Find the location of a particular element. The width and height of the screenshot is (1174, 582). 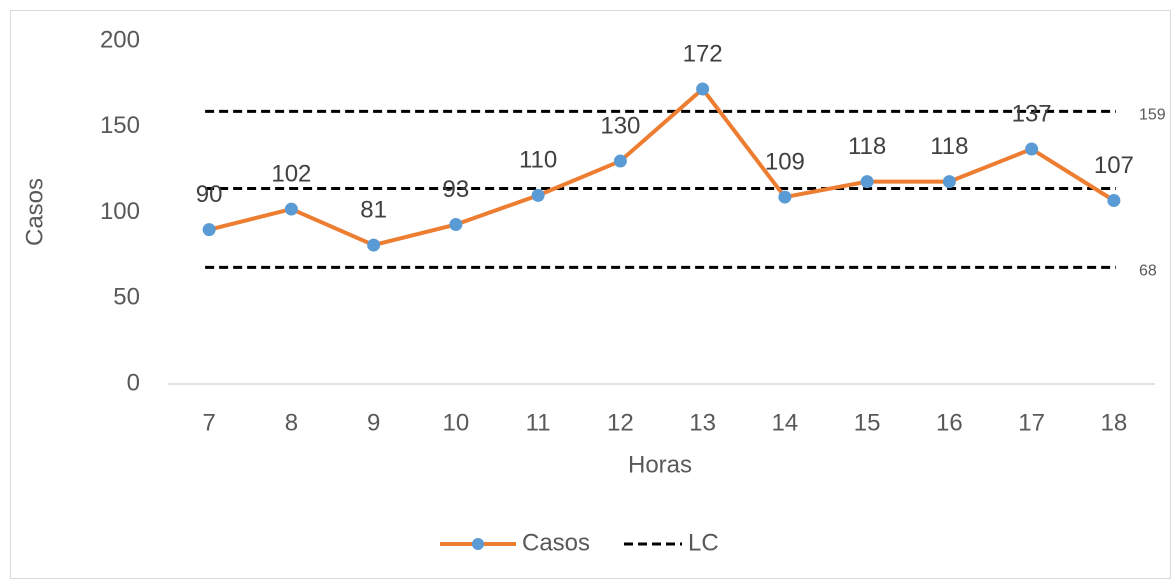

x-tick-label: 17 is located at coordinates (1031, 422).